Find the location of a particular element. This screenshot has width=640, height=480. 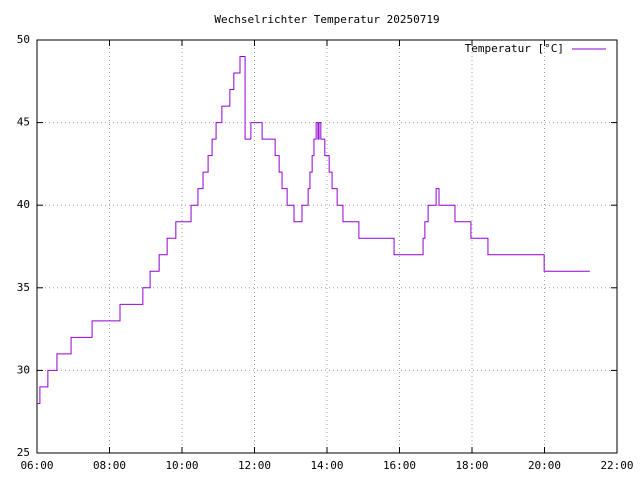

x-tick-label: 22:00 is located at coordinates (616, 465).